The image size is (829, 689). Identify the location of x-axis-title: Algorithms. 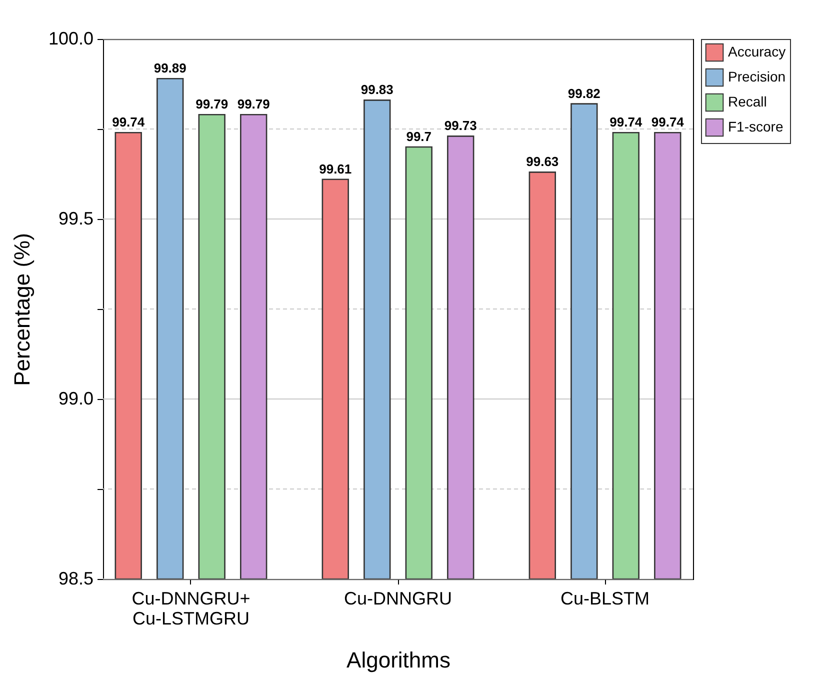
(398, 660).